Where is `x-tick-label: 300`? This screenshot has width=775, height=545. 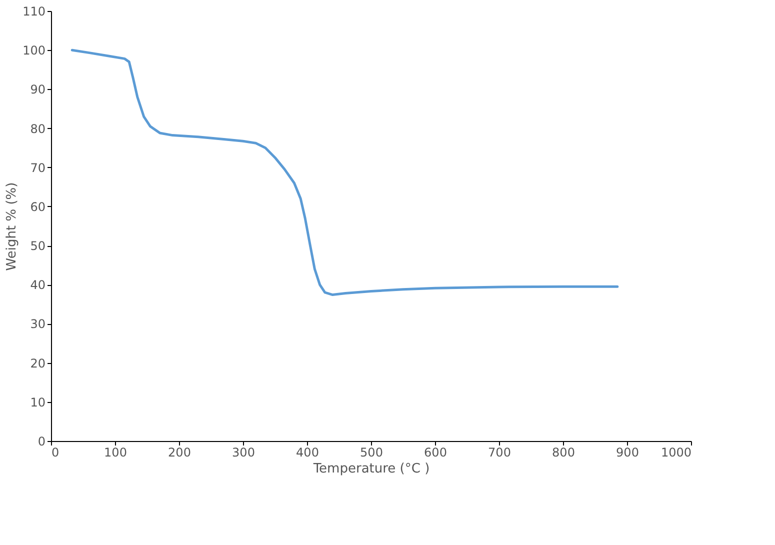 x-tick-label: 300 is located at coordinates (243, 453).